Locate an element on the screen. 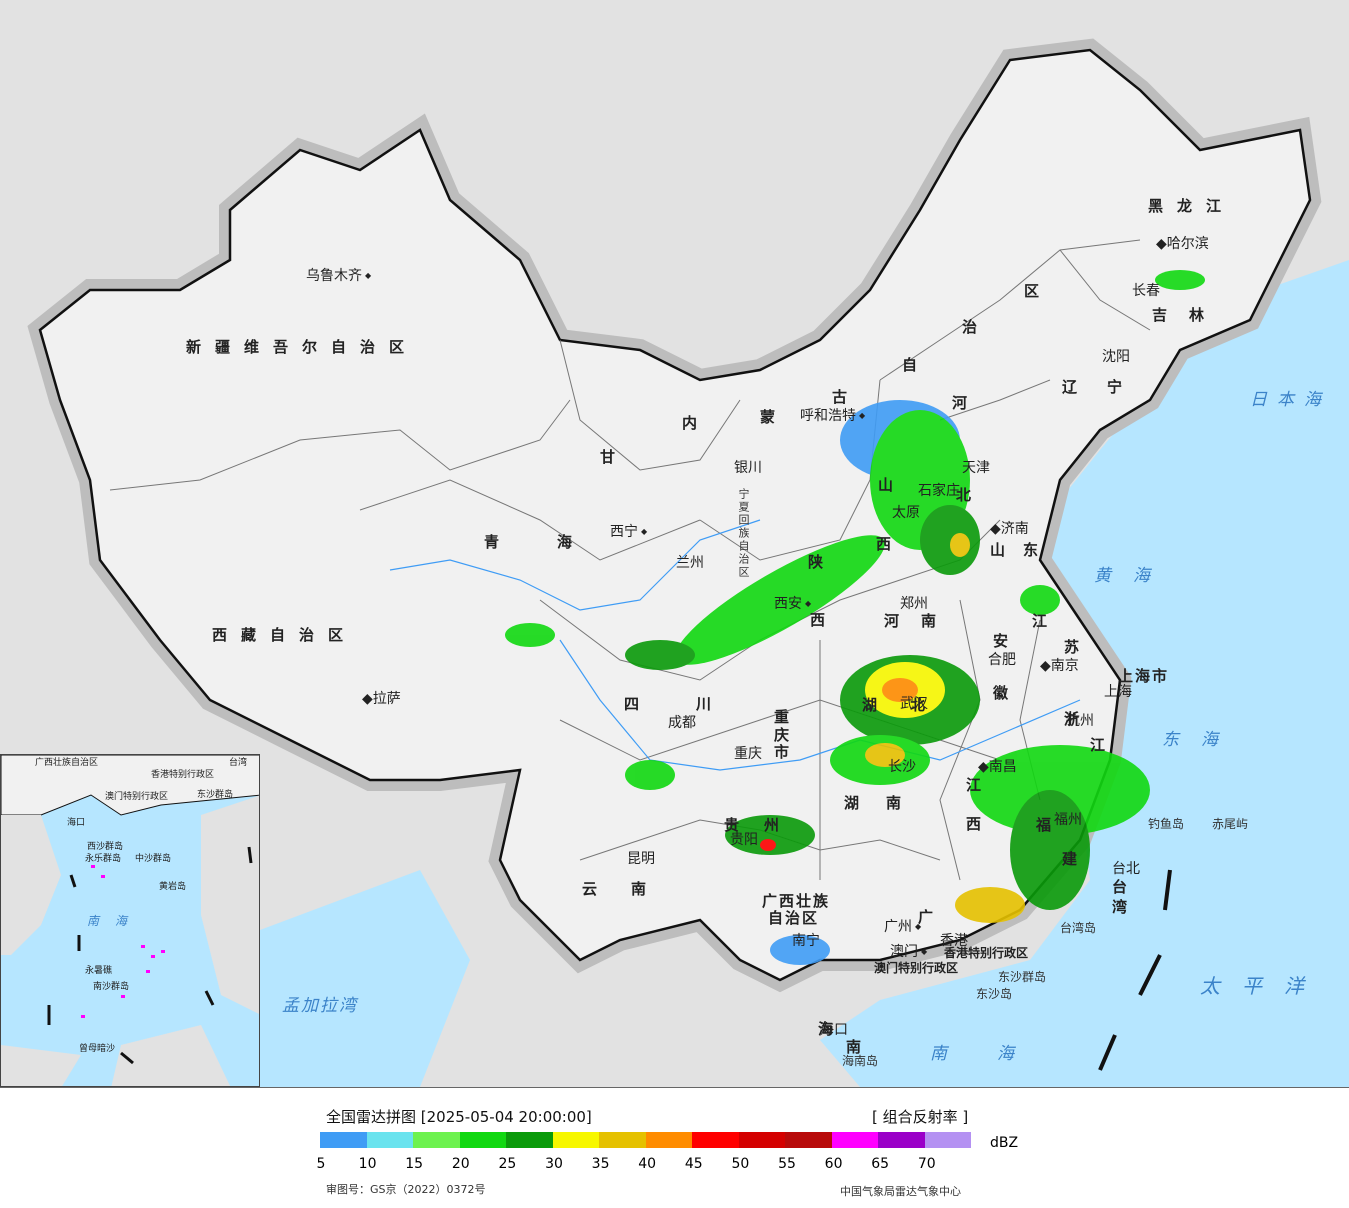  label-jiangsu-1: 江 is located at coordinates (1047, 621).